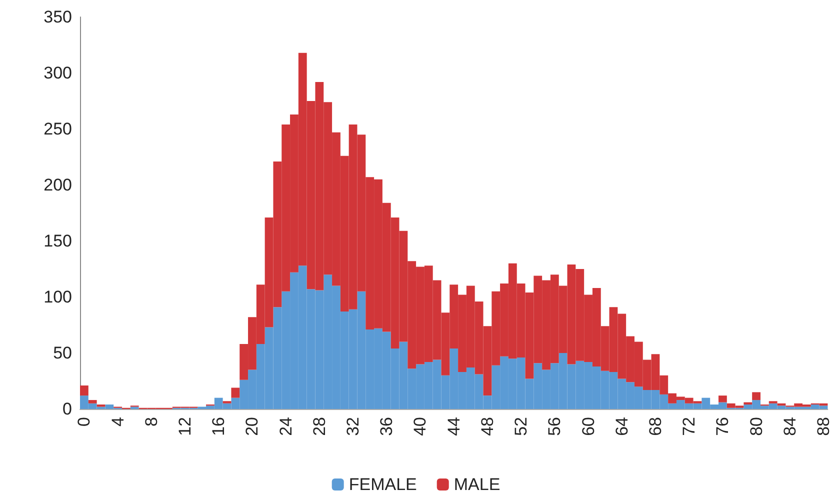 This screenshot has height=498, width=832. Describe the element at coordinates (689, 426) in the screenshot. I see `x-tick-label: 72` at that location.